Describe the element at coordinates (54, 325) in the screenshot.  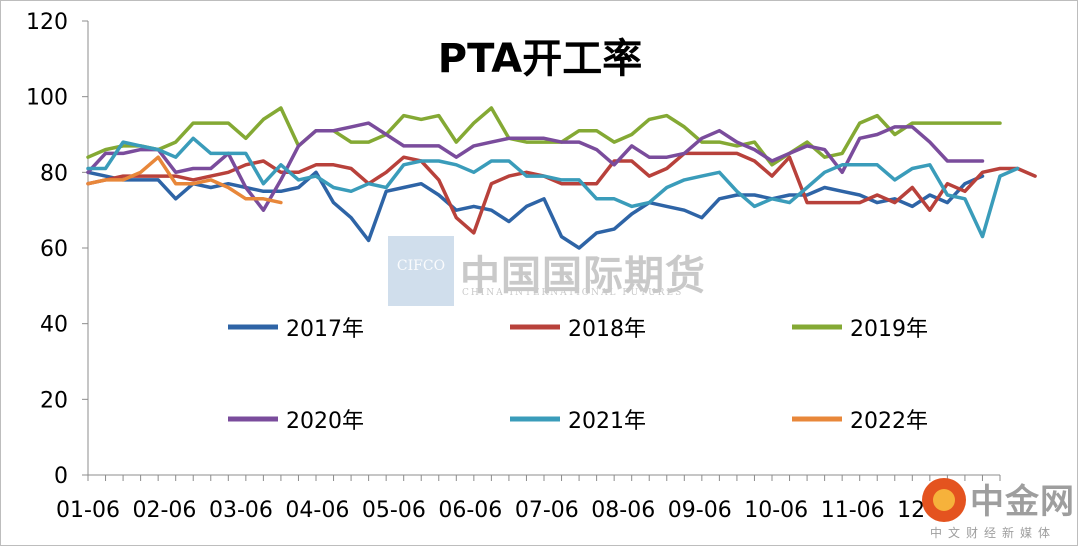
I see `y-tick-label: 40` at that location.